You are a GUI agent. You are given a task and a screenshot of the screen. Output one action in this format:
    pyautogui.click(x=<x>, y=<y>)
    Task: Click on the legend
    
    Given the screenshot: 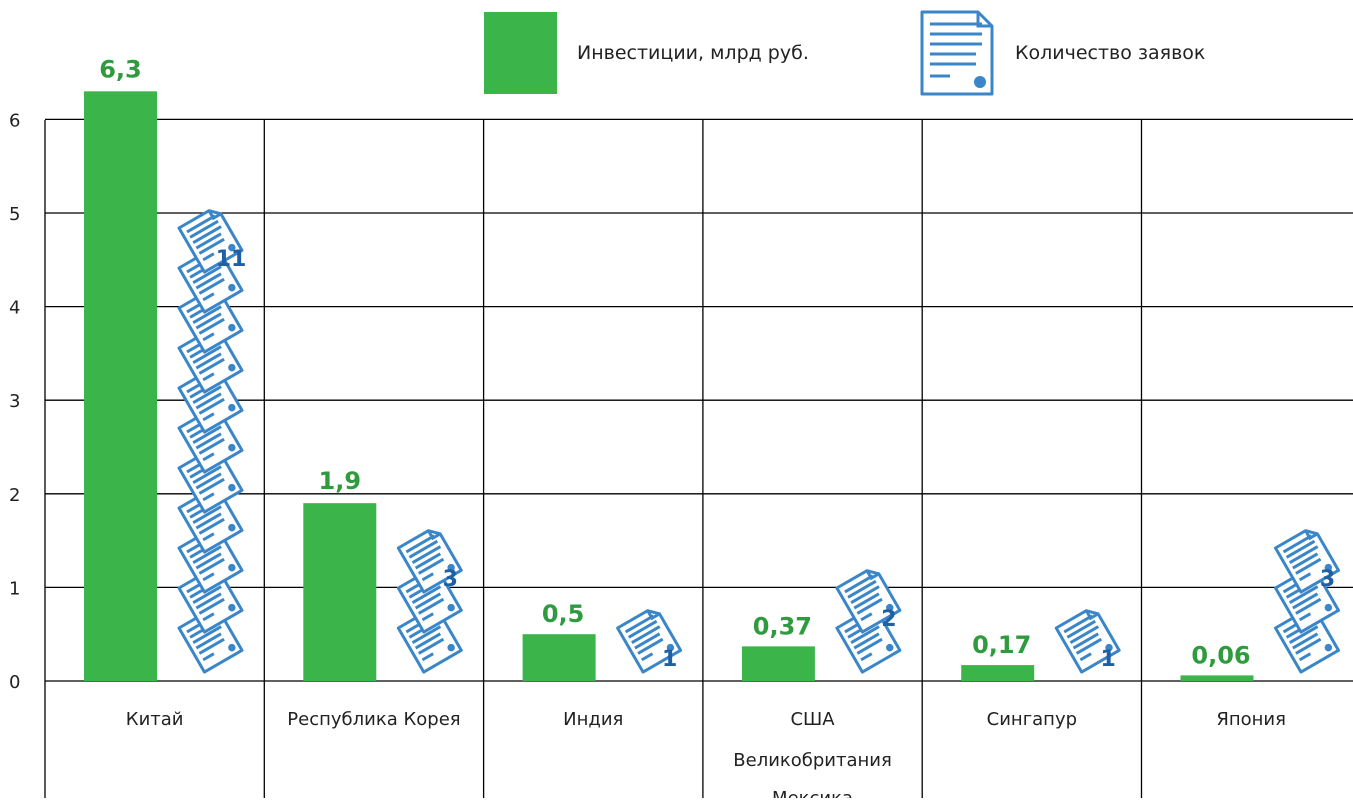 What is the action you would take?
    pyautogui.click(x=520, y=53)
    